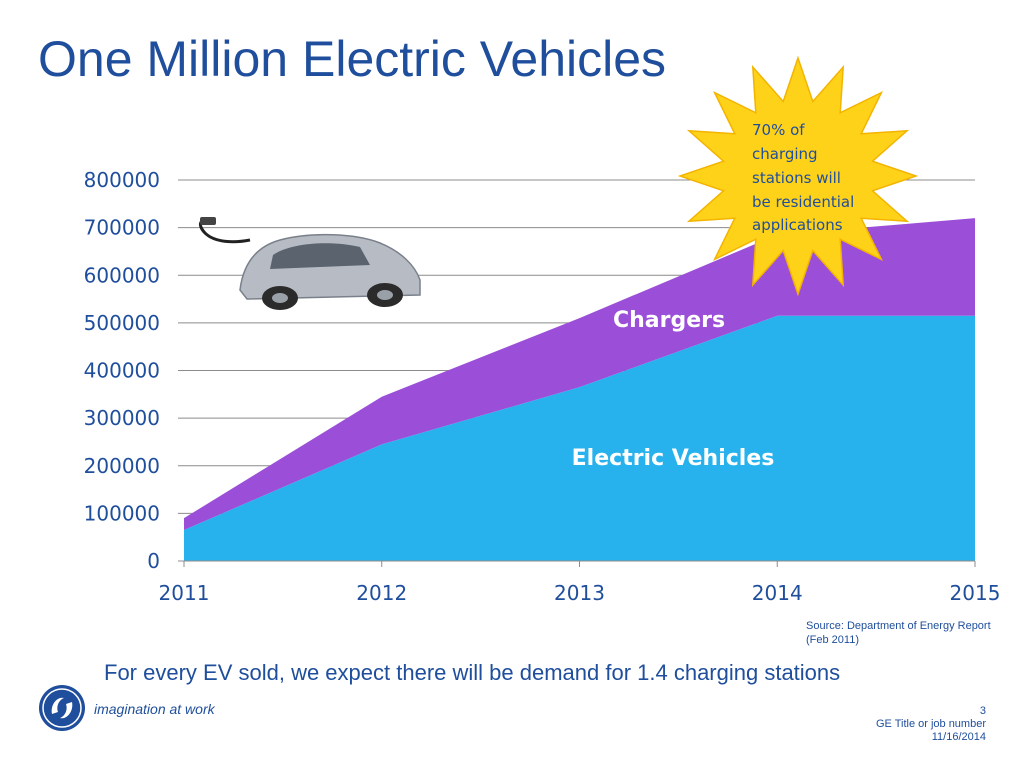 The image size is (1024, 768). Describe the element at coordinates (309, 263) in the screenshot. I see `electric-car-icon` at that location.